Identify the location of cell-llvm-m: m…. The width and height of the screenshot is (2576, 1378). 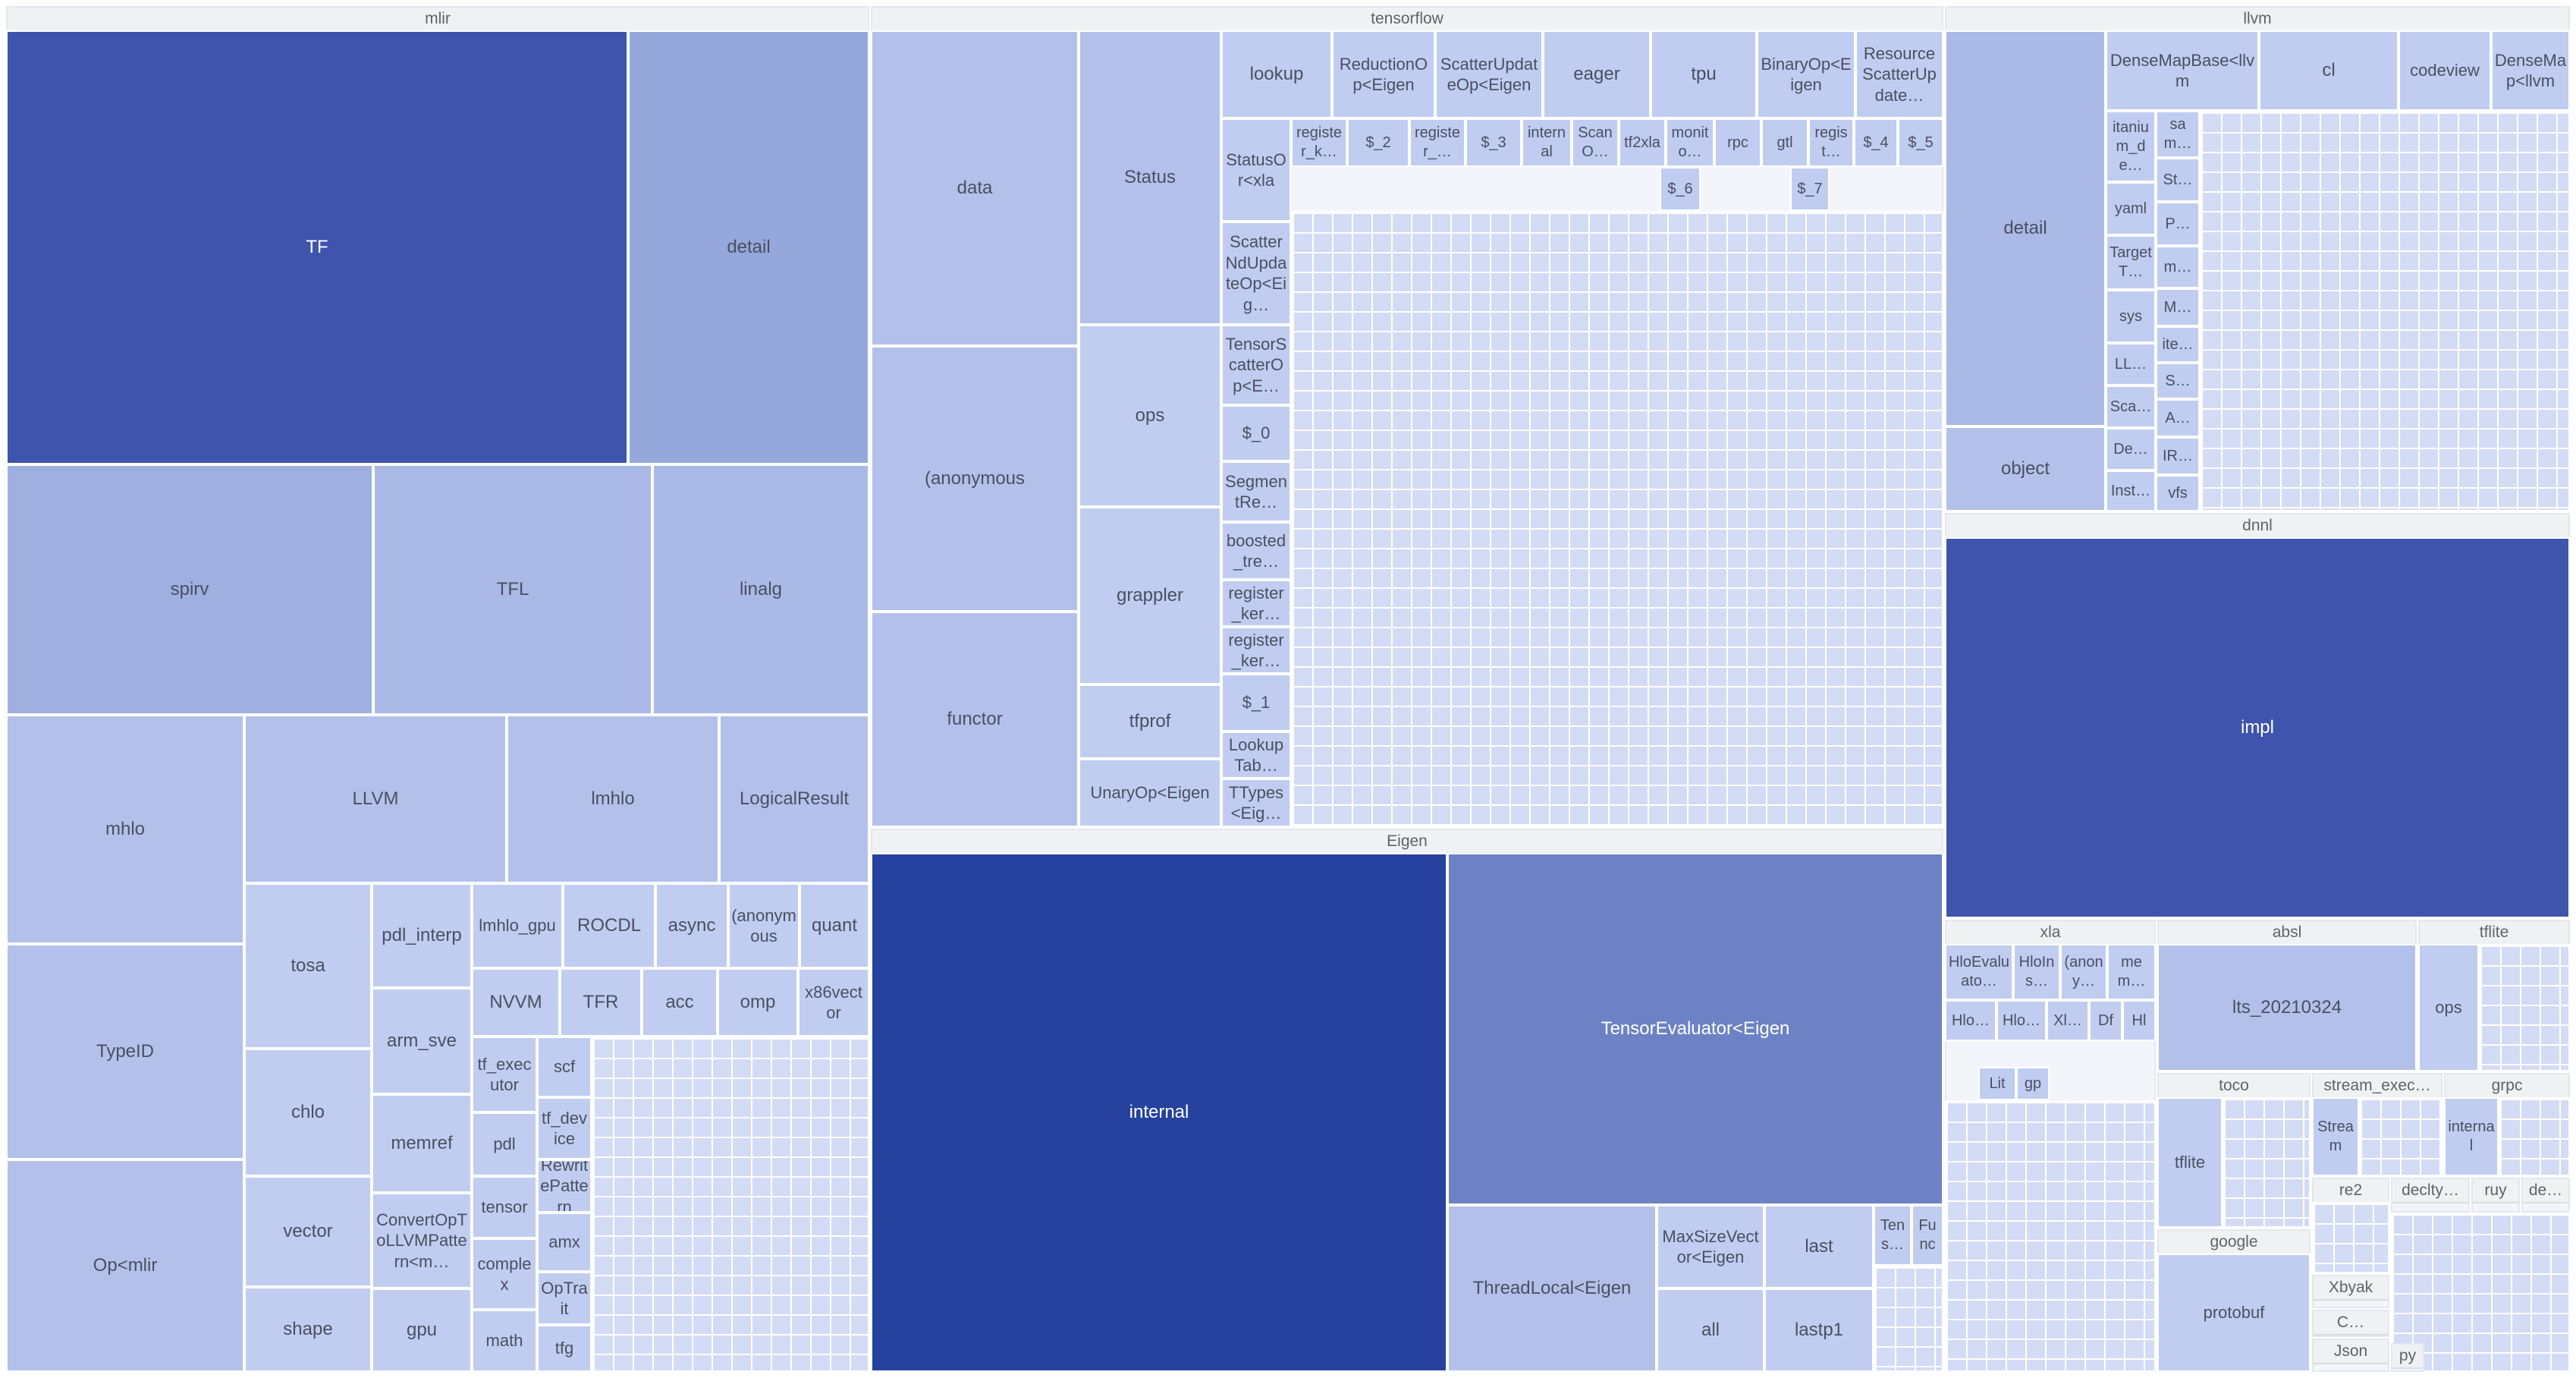
(2178, 267).